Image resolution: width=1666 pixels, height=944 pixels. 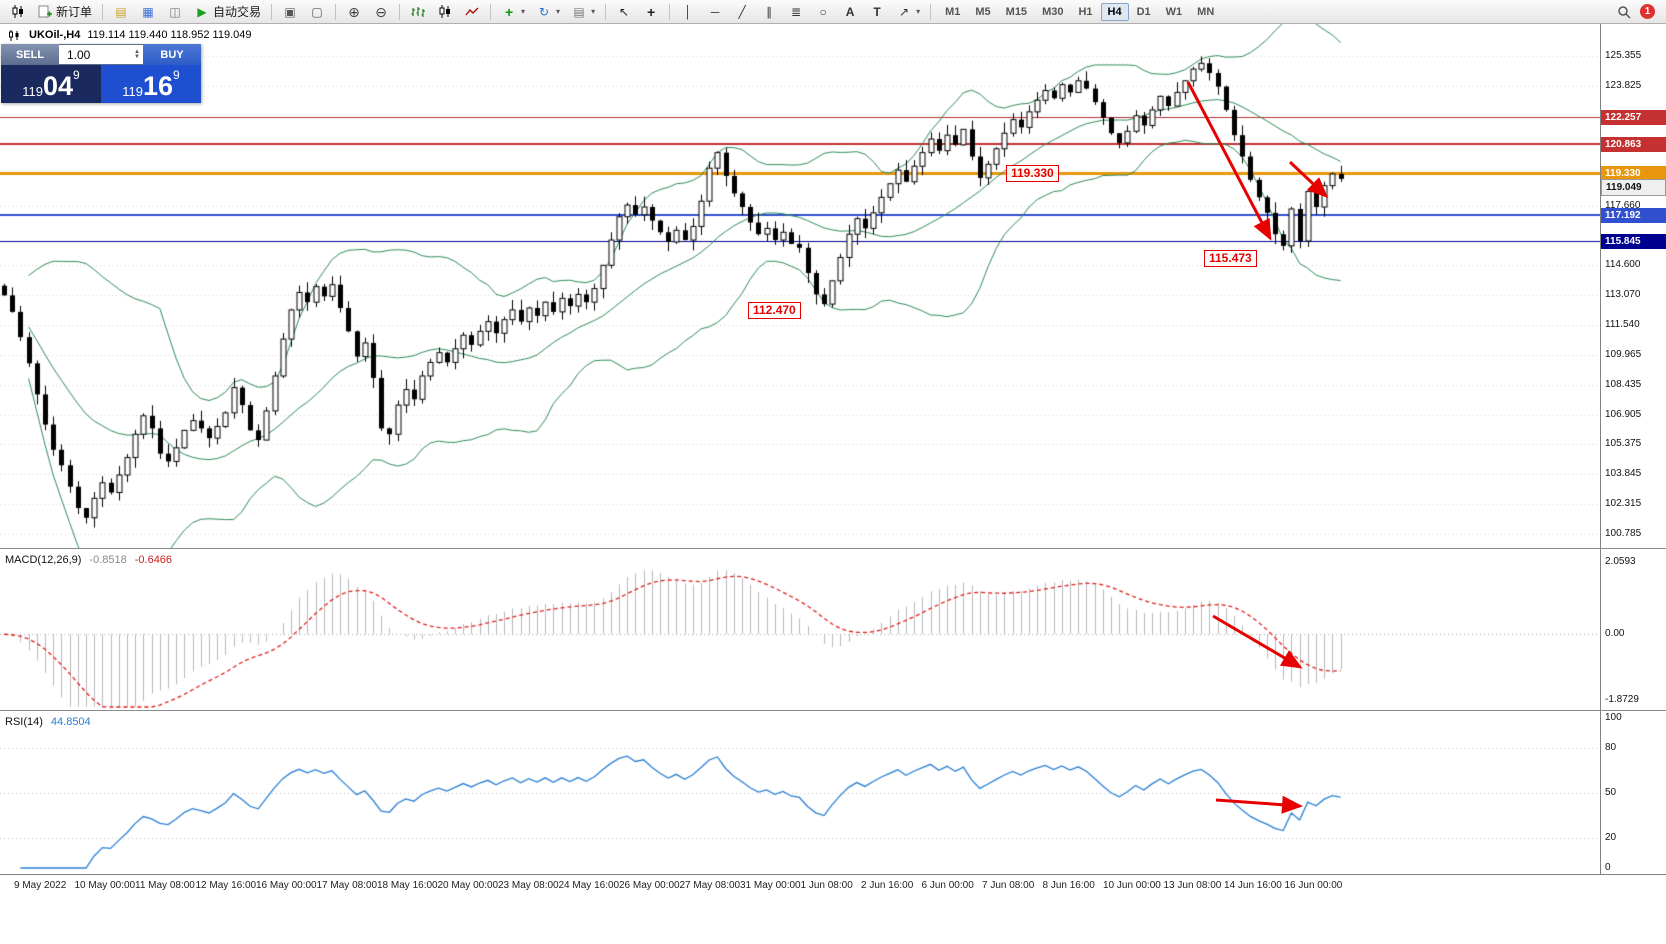 I want to click on label-tool-button: T, so click(x=877, y=12).